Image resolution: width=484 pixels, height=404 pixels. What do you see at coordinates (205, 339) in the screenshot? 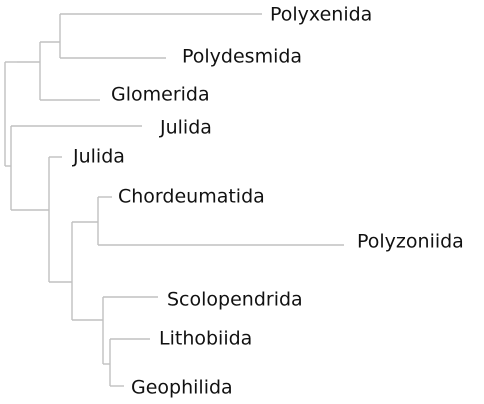
I see `leaf-label-lithobiida: Lithobiida` at bounding box center [205, 339].